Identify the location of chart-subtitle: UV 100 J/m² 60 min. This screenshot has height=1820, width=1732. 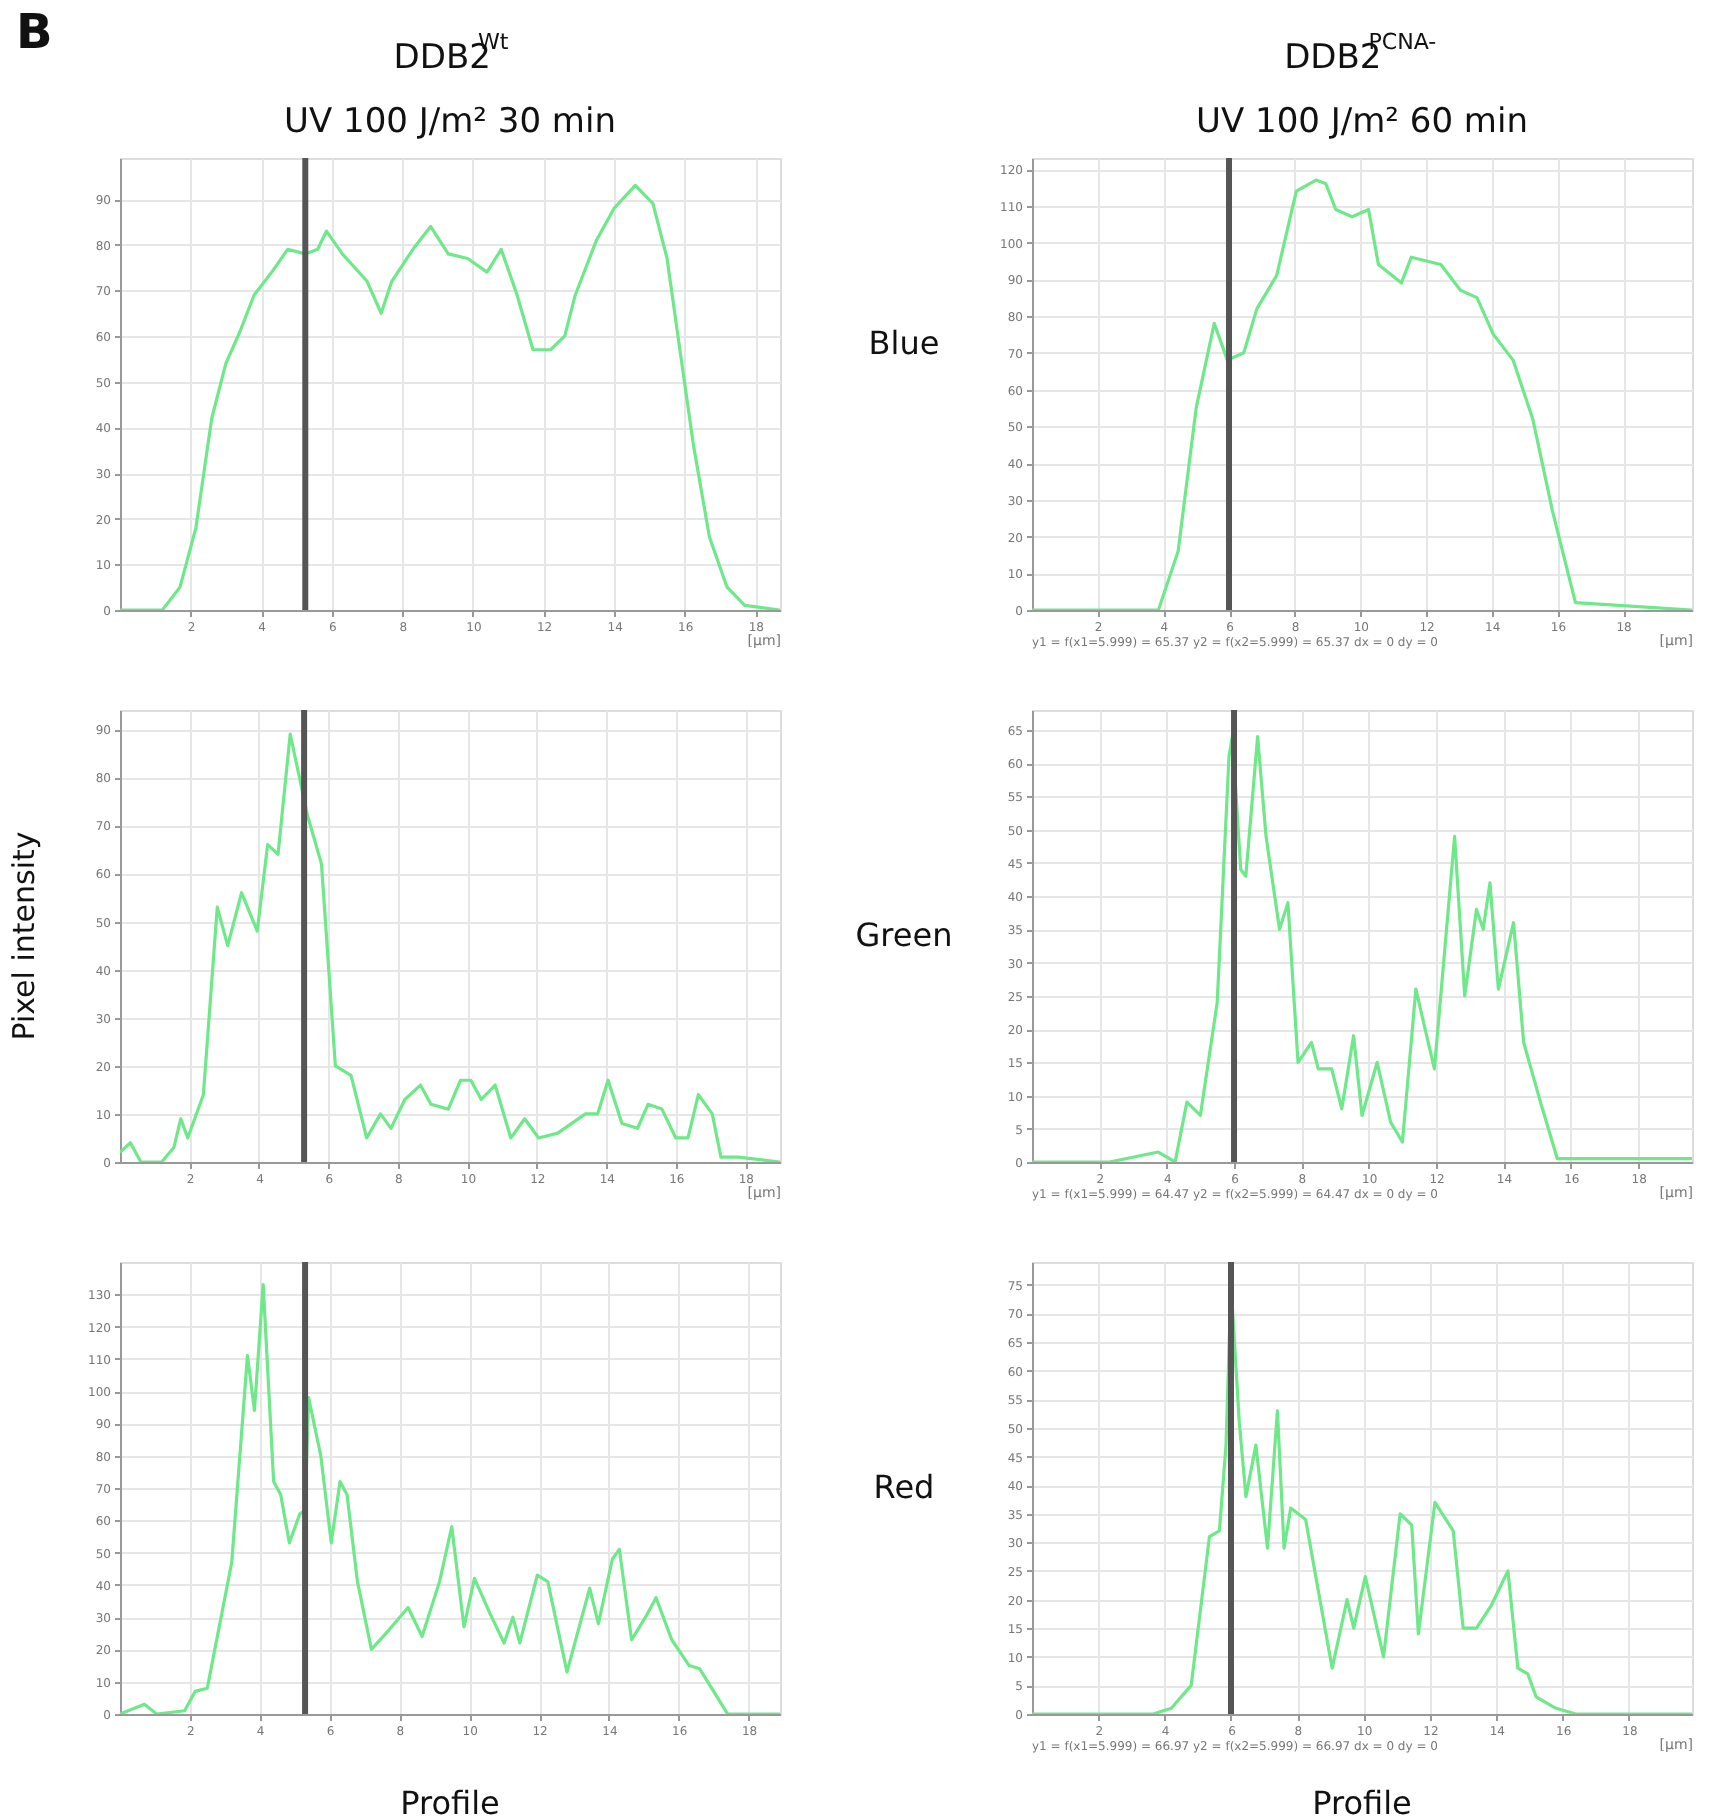
(1362, 122).